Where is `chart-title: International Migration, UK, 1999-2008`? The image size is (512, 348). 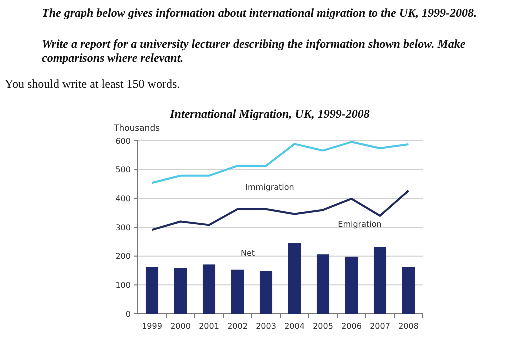
chart-title: International Migration, UK, 1999-2008 is located at coordinates (269, 114).